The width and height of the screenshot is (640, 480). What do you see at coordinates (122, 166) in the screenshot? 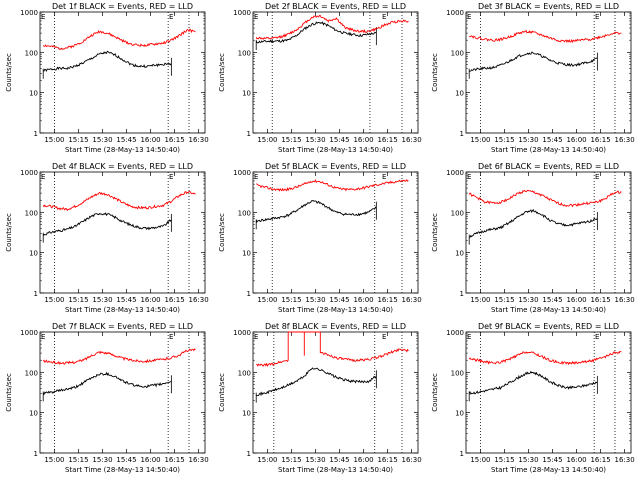
I see `panel-title: Det 4f BLACK = Events, RED = LLD` at bounding box center [122, 166].